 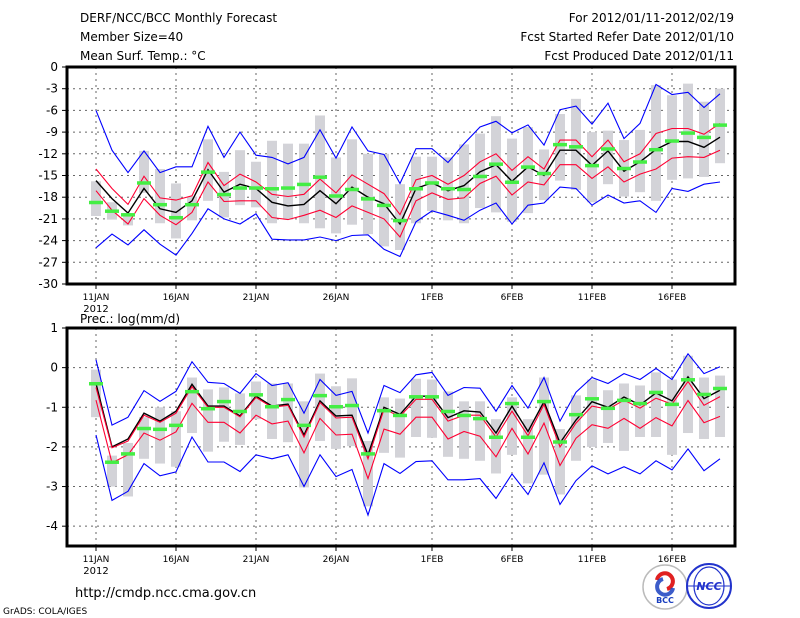 I want to click on bcc-logo: BCC, so click(x=665, y=587).